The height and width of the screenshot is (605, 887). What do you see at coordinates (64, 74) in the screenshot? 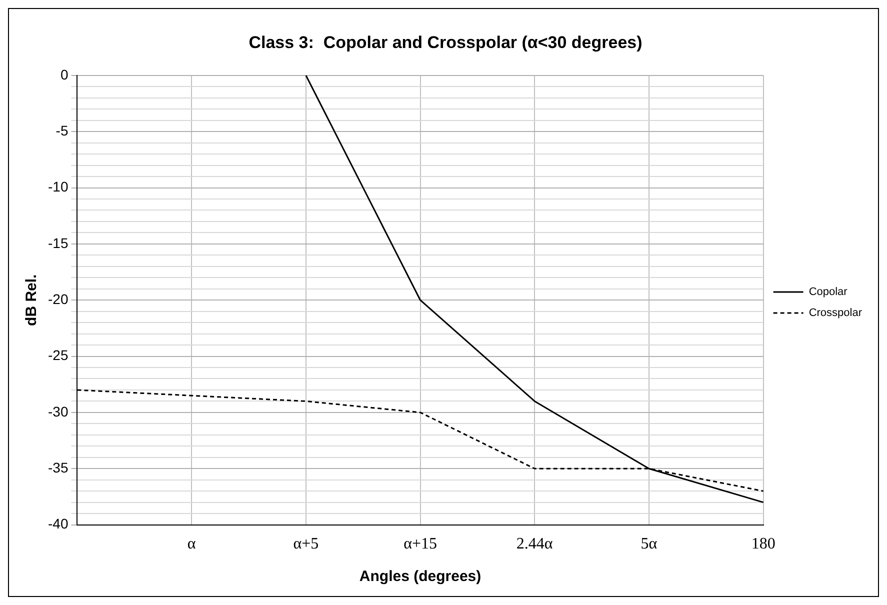
I see `y-tick-label: 0` at bounding box center [64, 74].